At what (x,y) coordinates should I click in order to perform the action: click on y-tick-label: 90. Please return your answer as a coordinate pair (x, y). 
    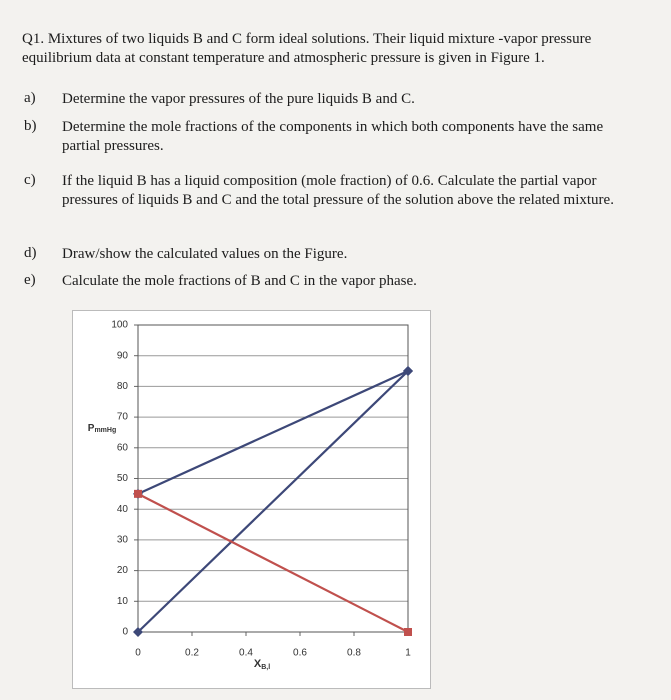
    Looking at the image, I should click on (123, 355).